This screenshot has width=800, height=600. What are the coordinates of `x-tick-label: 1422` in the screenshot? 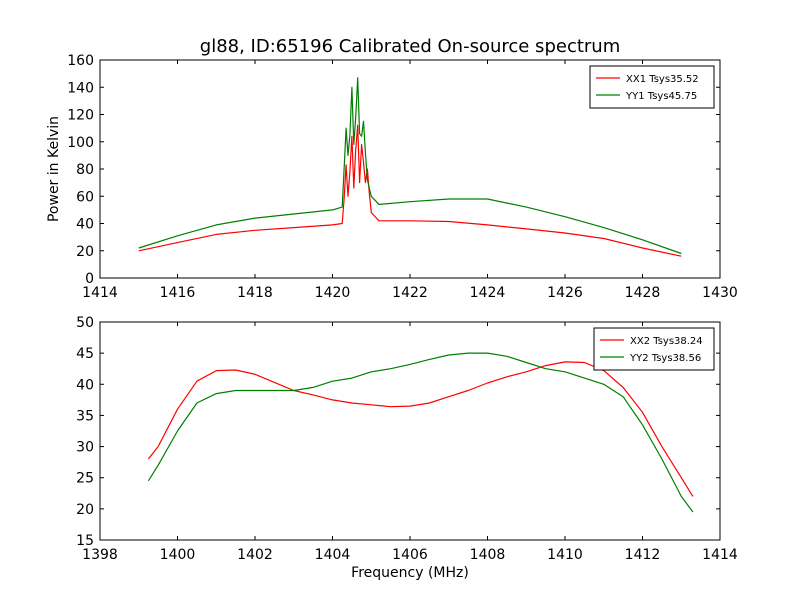 It's located at (410, 293).